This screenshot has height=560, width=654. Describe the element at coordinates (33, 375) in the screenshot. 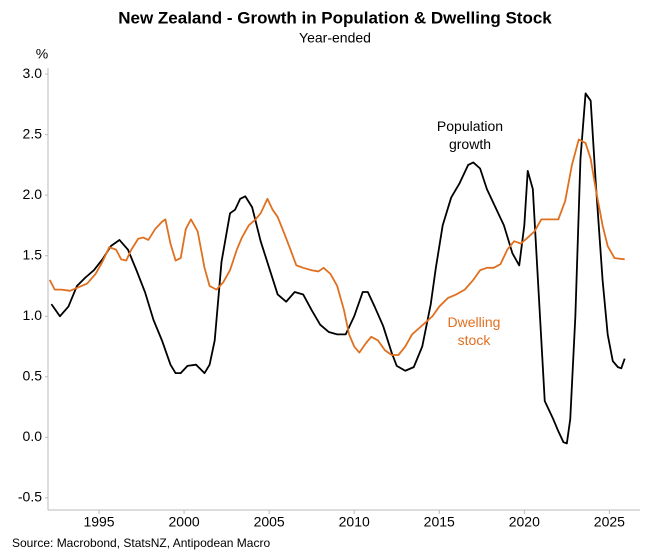

I see `y-tick-label: 0.5` at that location.